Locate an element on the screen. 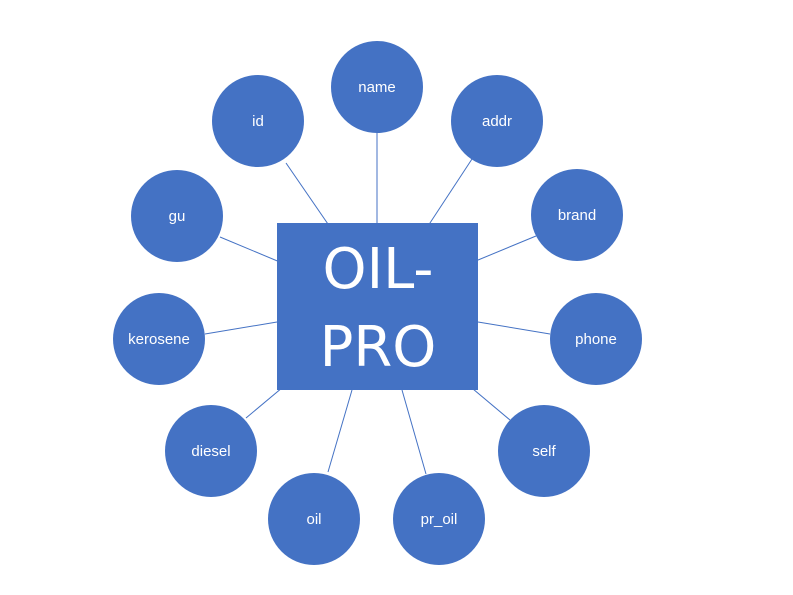 This screenshot has height=595, width=793. node-name-label: name is located at coordinates (377, 87).